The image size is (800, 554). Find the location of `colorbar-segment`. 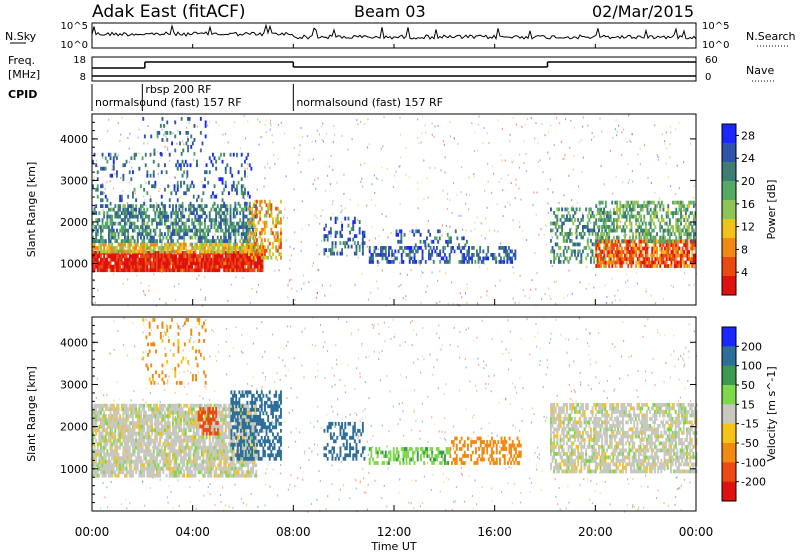

colorbar-segment is located at coordinates (729, 134).